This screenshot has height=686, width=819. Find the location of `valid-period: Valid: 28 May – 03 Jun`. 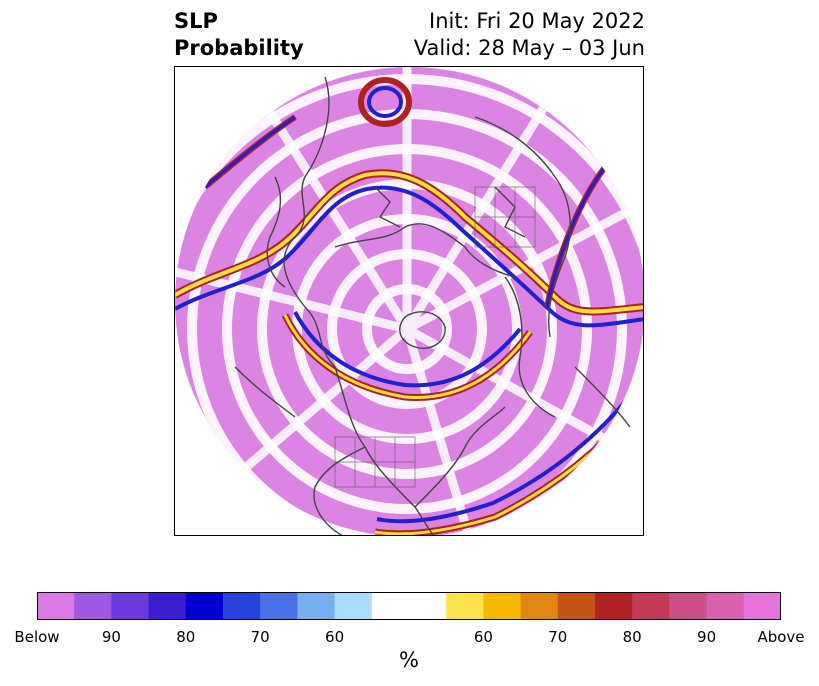

valid-period: Valid: 28 May – 03 Jun is located at coordinates (529, 48).